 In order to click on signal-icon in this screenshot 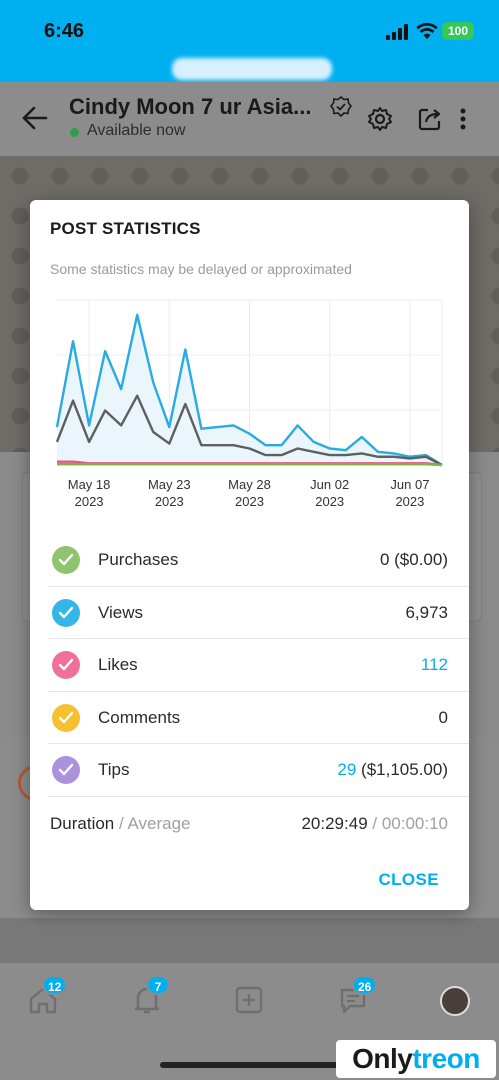, I will do `click(397, 32)`.